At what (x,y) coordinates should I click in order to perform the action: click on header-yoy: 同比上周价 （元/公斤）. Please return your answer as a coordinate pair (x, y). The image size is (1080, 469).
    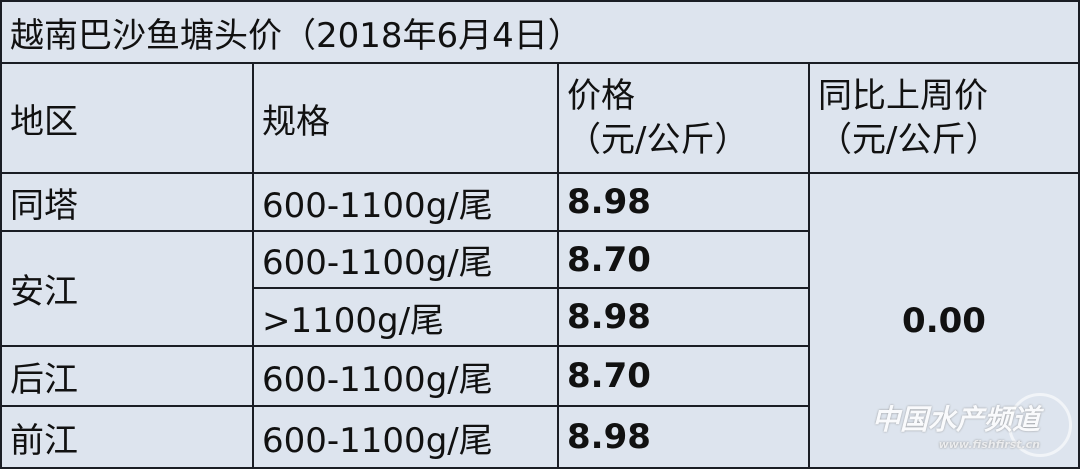
    Looking at the image, I should click on (944, 118).